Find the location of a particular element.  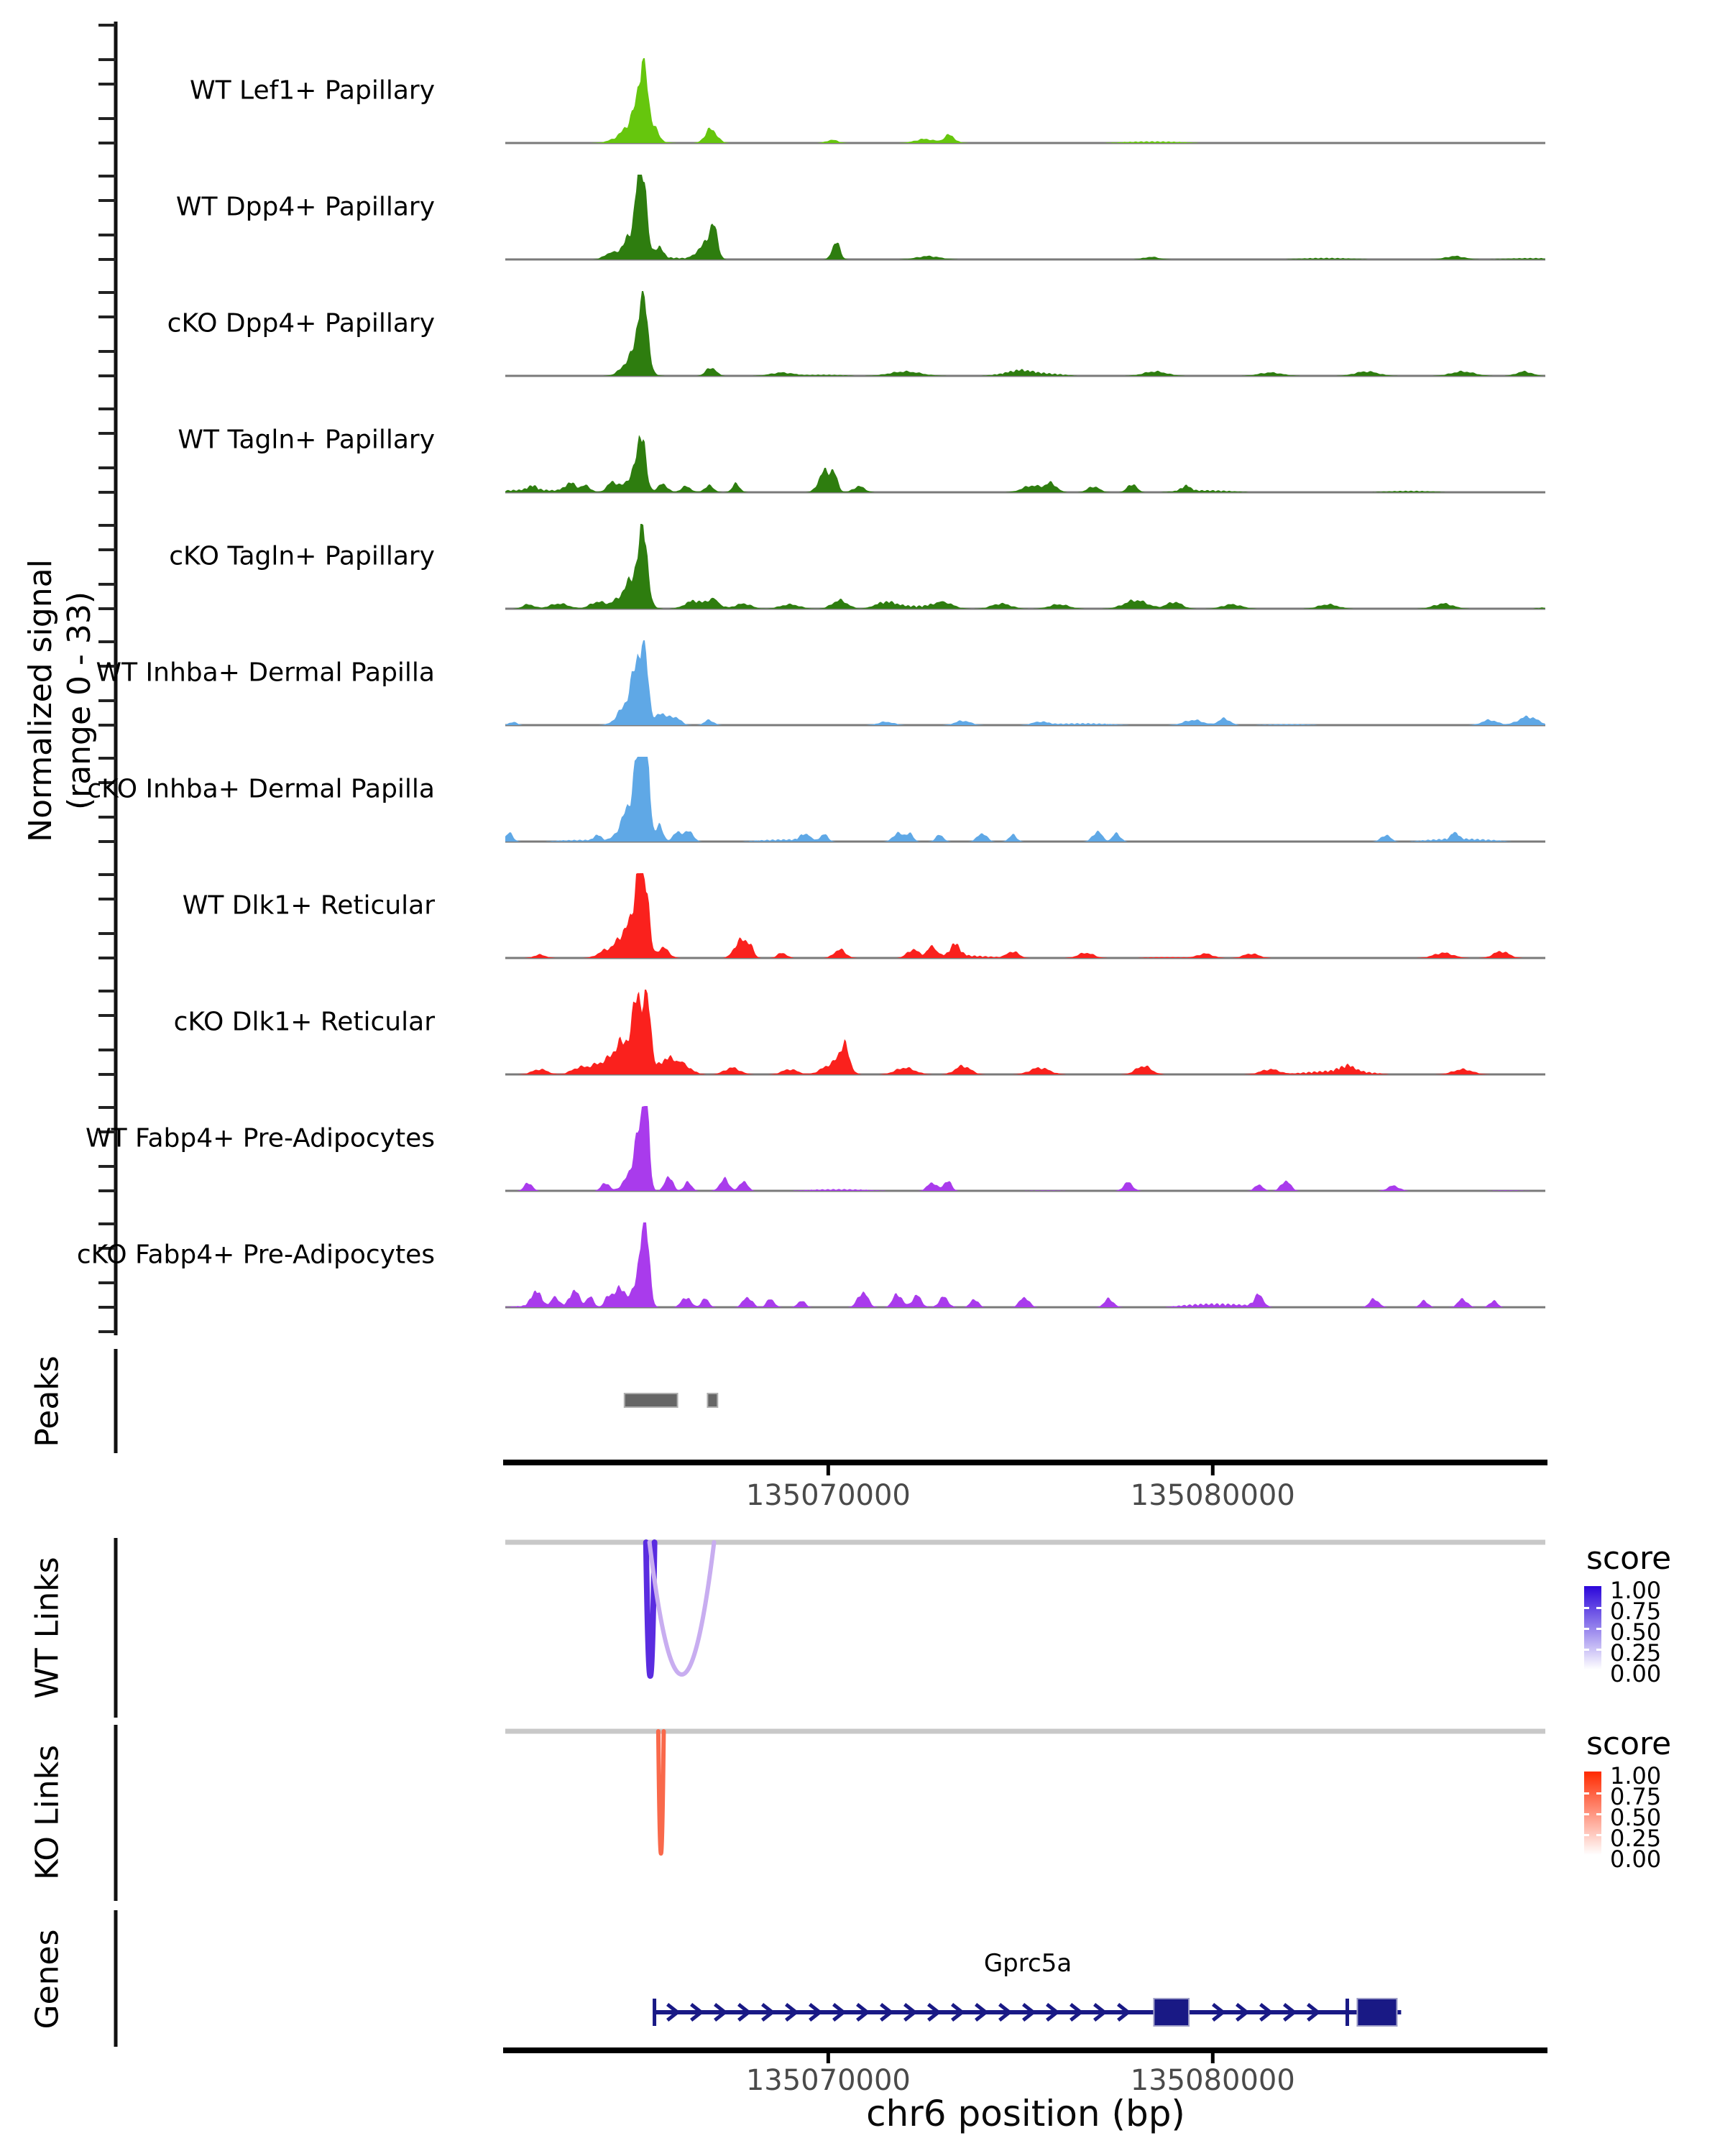

track-label-2: cKO Dpp4+ Papillary is located at coordinates (301, 323).